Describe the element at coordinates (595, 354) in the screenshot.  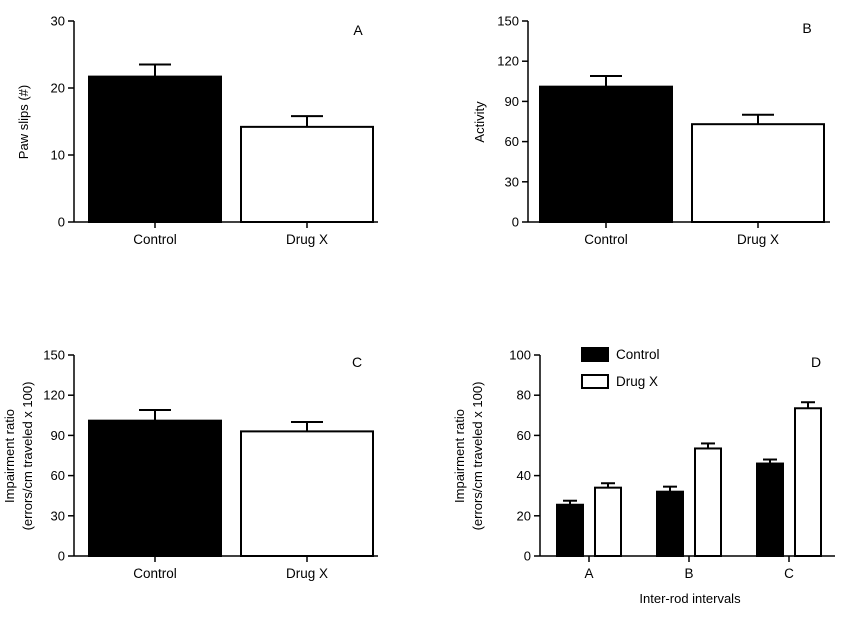
I see `legend-swatch-control` at that location.